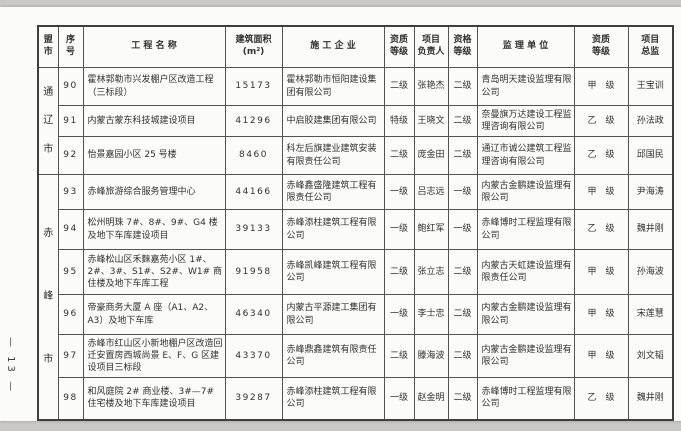 Image resolution: width=681 pixels, height=431 pixels. Describe the element at coordinates (431, 398) in the screenshot. I see `cell-leader: 赵金明` at that location.